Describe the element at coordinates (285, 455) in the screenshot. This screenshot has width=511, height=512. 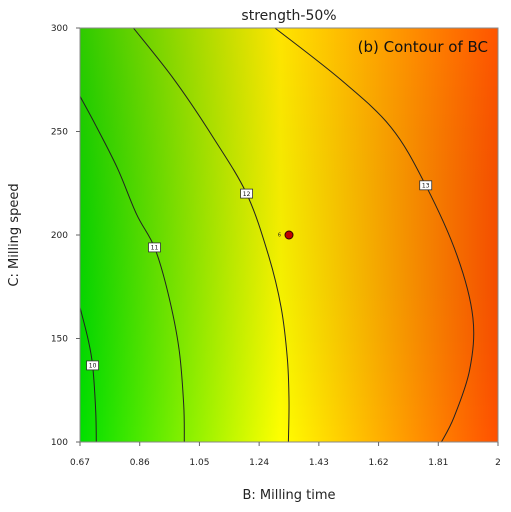
I see `x-axis-ticks: 0.67 0.86 1.05 1.24 1.43 1.62 1.81 2` at that location.